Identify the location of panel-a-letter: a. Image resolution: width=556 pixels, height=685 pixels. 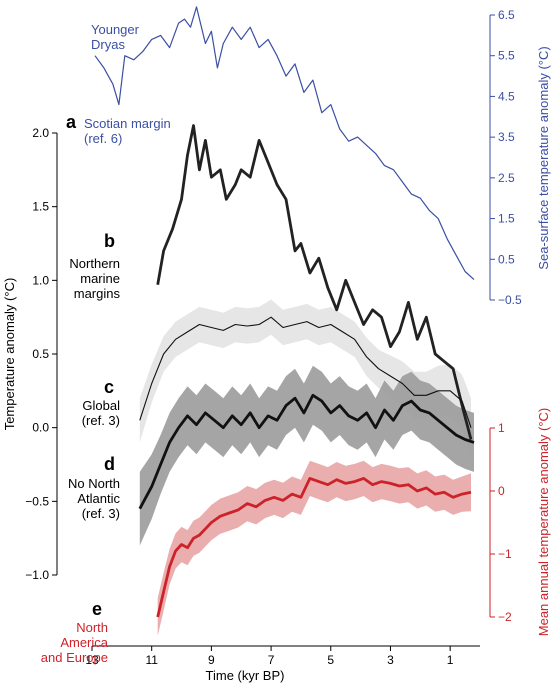
(71, 122).